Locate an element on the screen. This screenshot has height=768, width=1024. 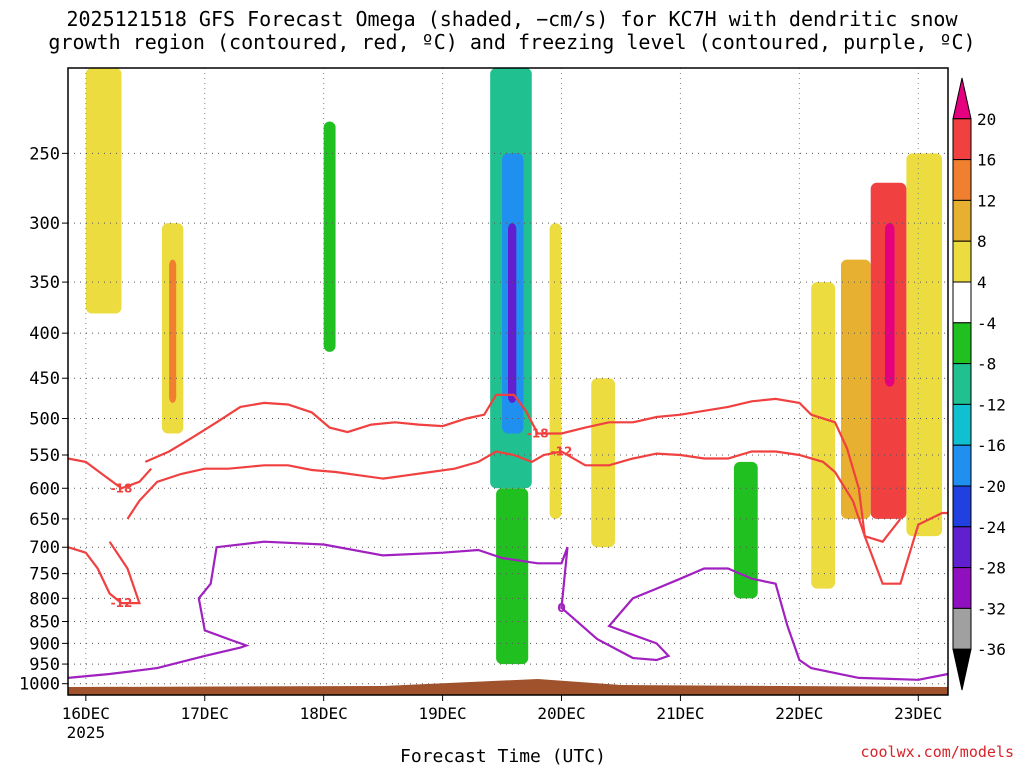
colorbar-label-5: -4 is located at coordinates (986, 323).